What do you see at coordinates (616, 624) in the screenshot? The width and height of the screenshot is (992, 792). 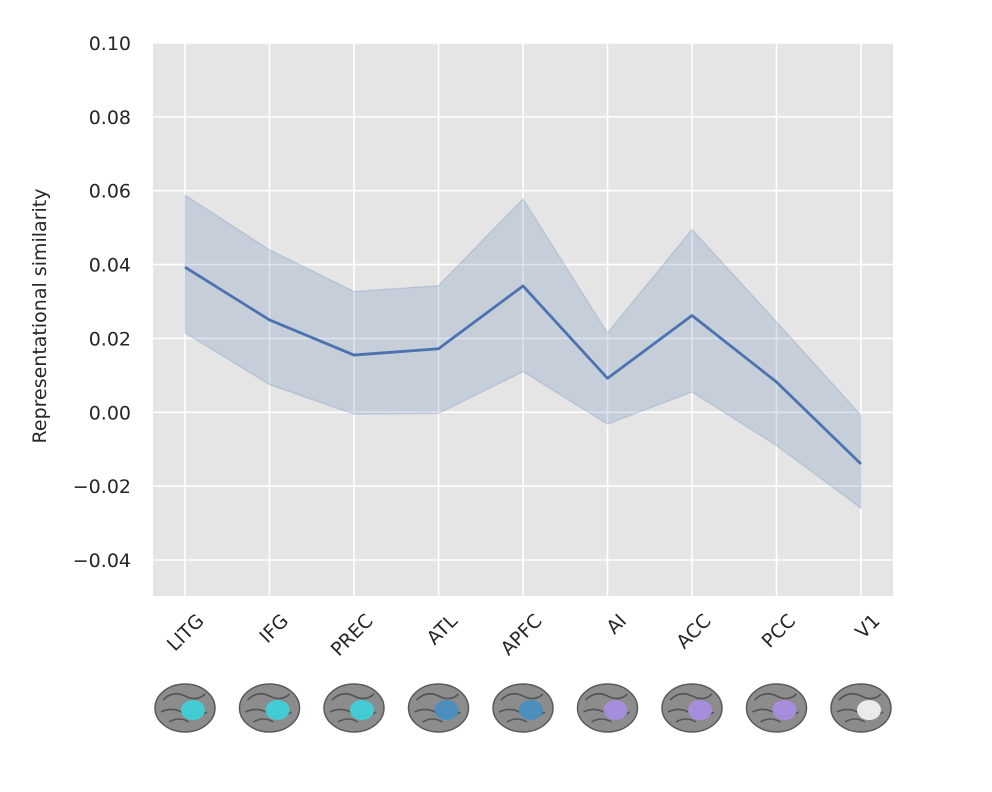 I see `x-tick-label: AI` at bounding box center [616, 624].